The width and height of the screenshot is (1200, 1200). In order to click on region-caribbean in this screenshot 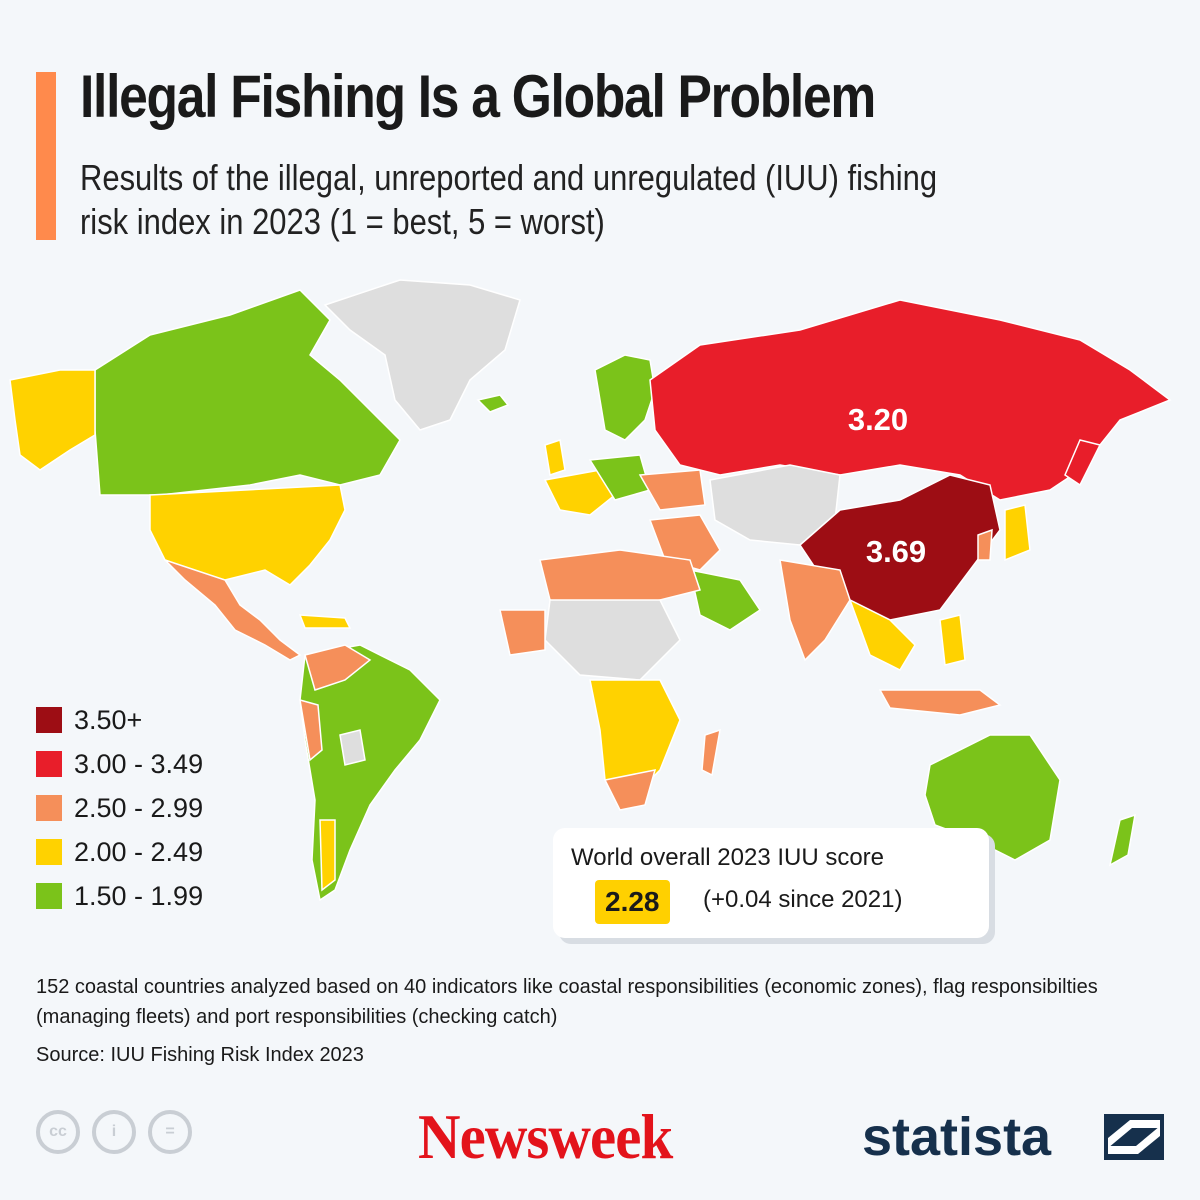, I will do `click(325, 621)`.